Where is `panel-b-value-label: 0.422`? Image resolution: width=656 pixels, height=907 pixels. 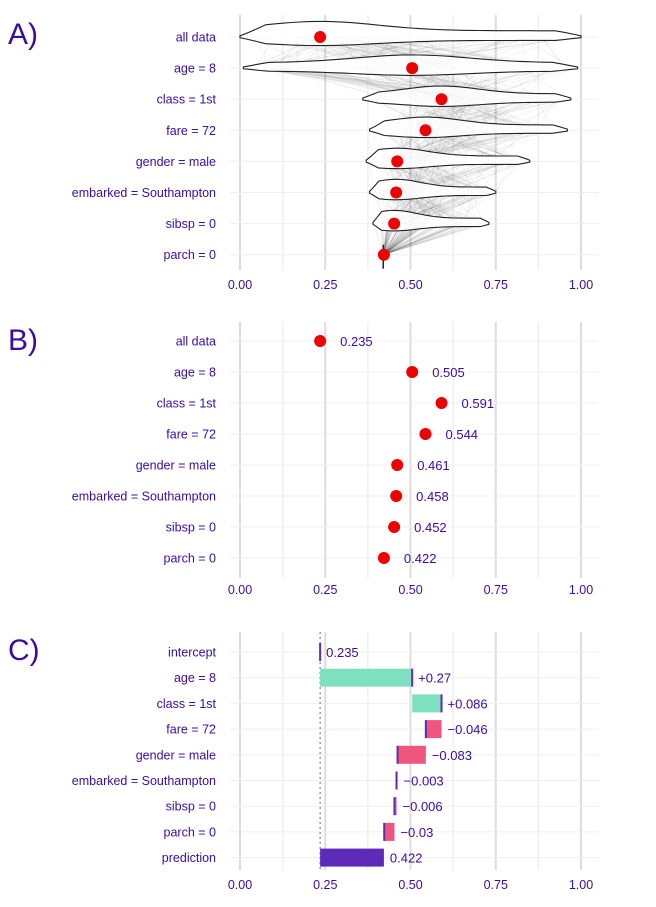
panel-b-value-label: 0.422 is located at coordinates (420, 558).